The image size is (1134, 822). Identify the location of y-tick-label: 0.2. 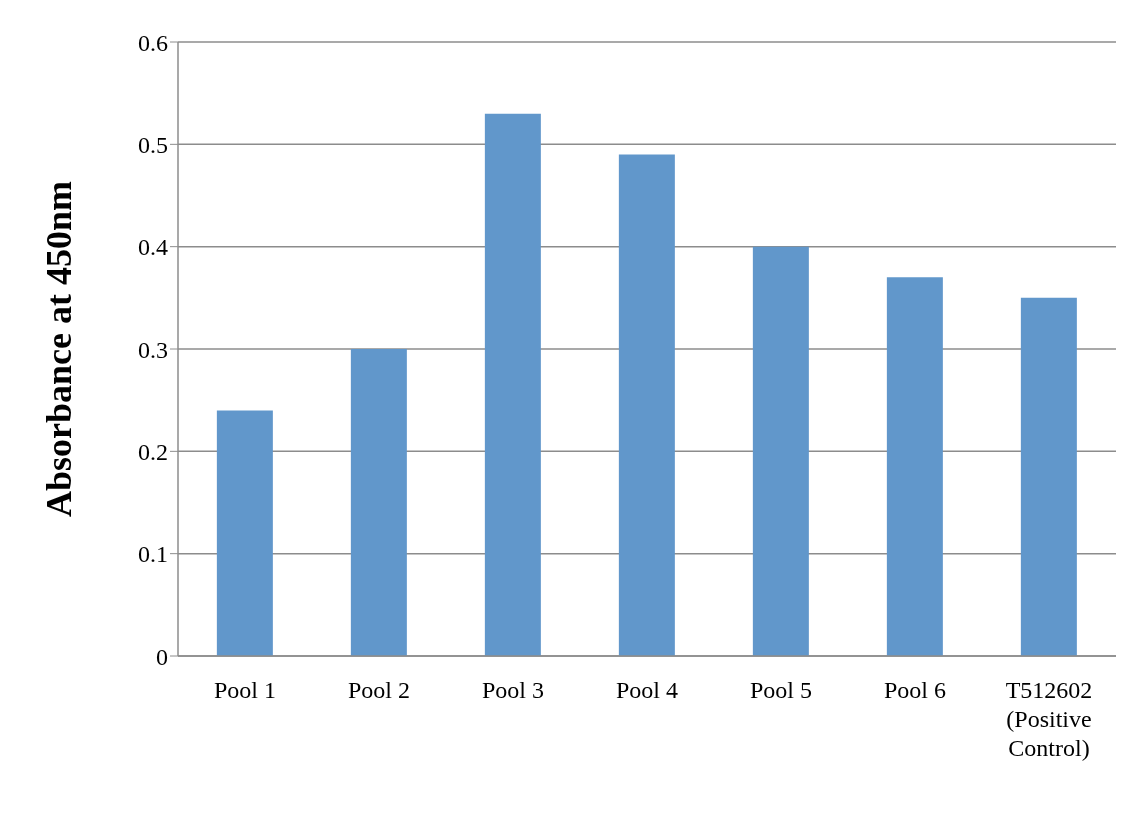
(153, 451).